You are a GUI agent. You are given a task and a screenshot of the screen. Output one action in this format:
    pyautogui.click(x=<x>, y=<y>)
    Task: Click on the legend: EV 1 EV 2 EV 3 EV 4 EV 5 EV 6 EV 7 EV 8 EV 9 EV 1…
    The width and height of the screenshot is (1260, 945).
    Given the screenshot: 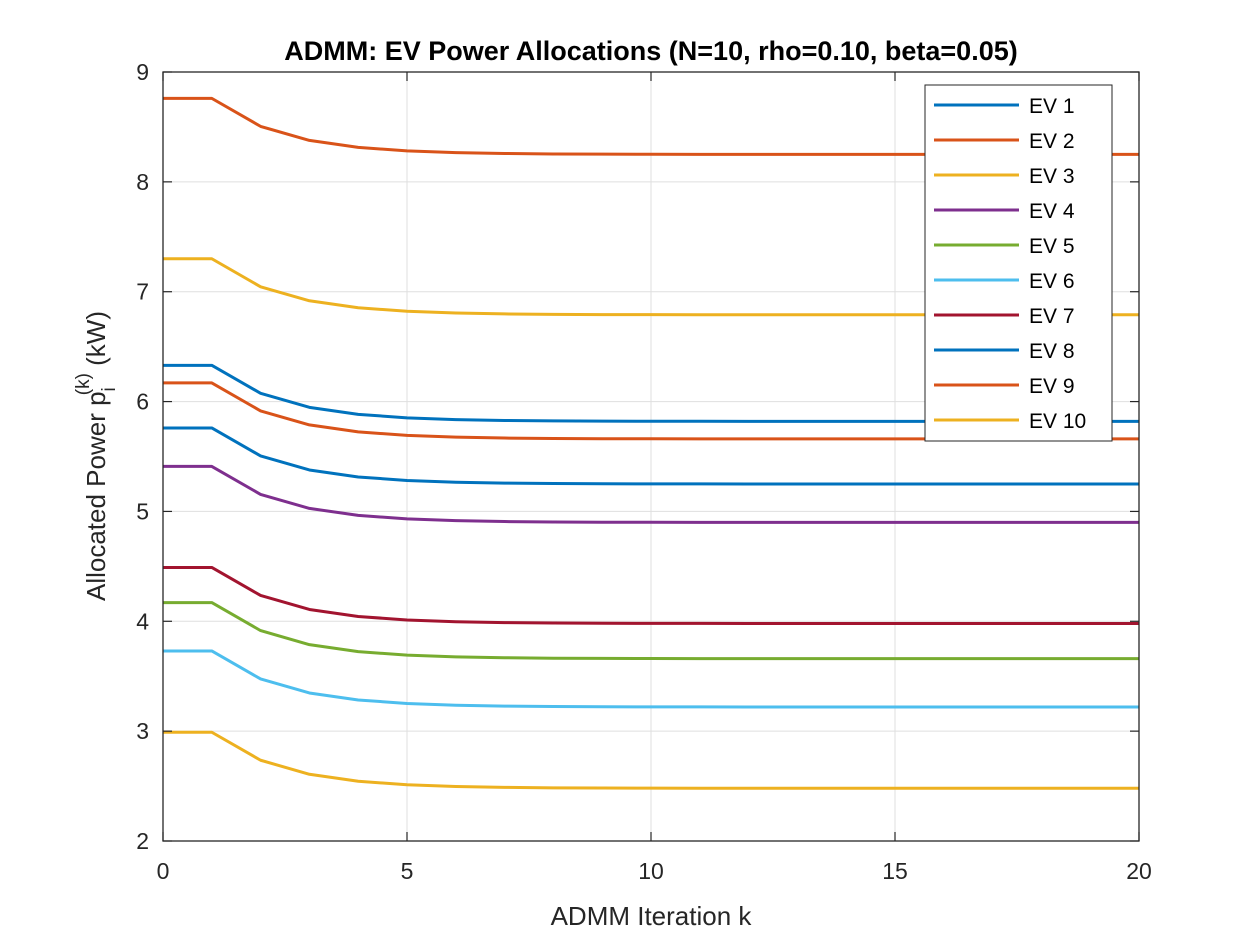 What is the action you would take?
    pyautogui.click(x=1018, y=263)
    